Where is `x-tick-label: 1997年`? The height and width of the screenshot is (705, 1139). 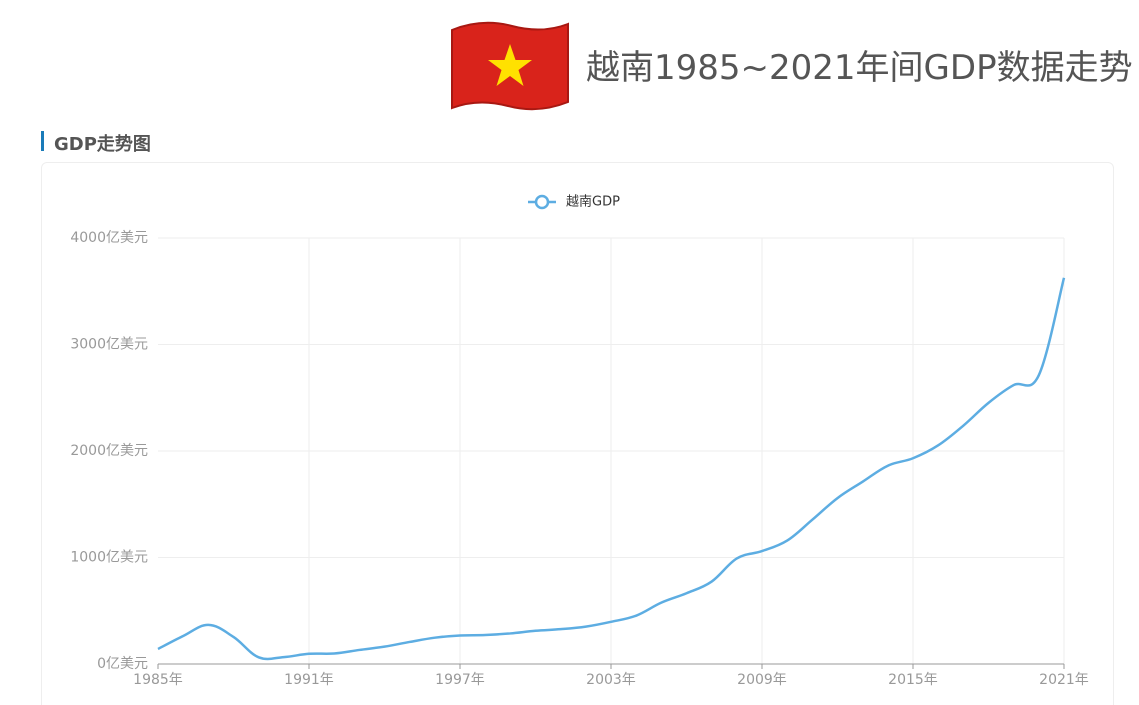
x-tick-label: 1997年 is located at coordinates (460, 680).